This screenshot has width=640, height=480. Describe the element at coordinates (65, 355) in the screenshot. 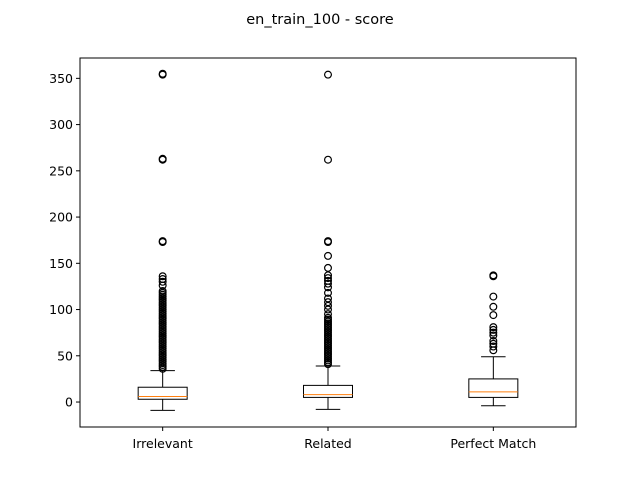

I see `y-tick-label: 50` at that location.